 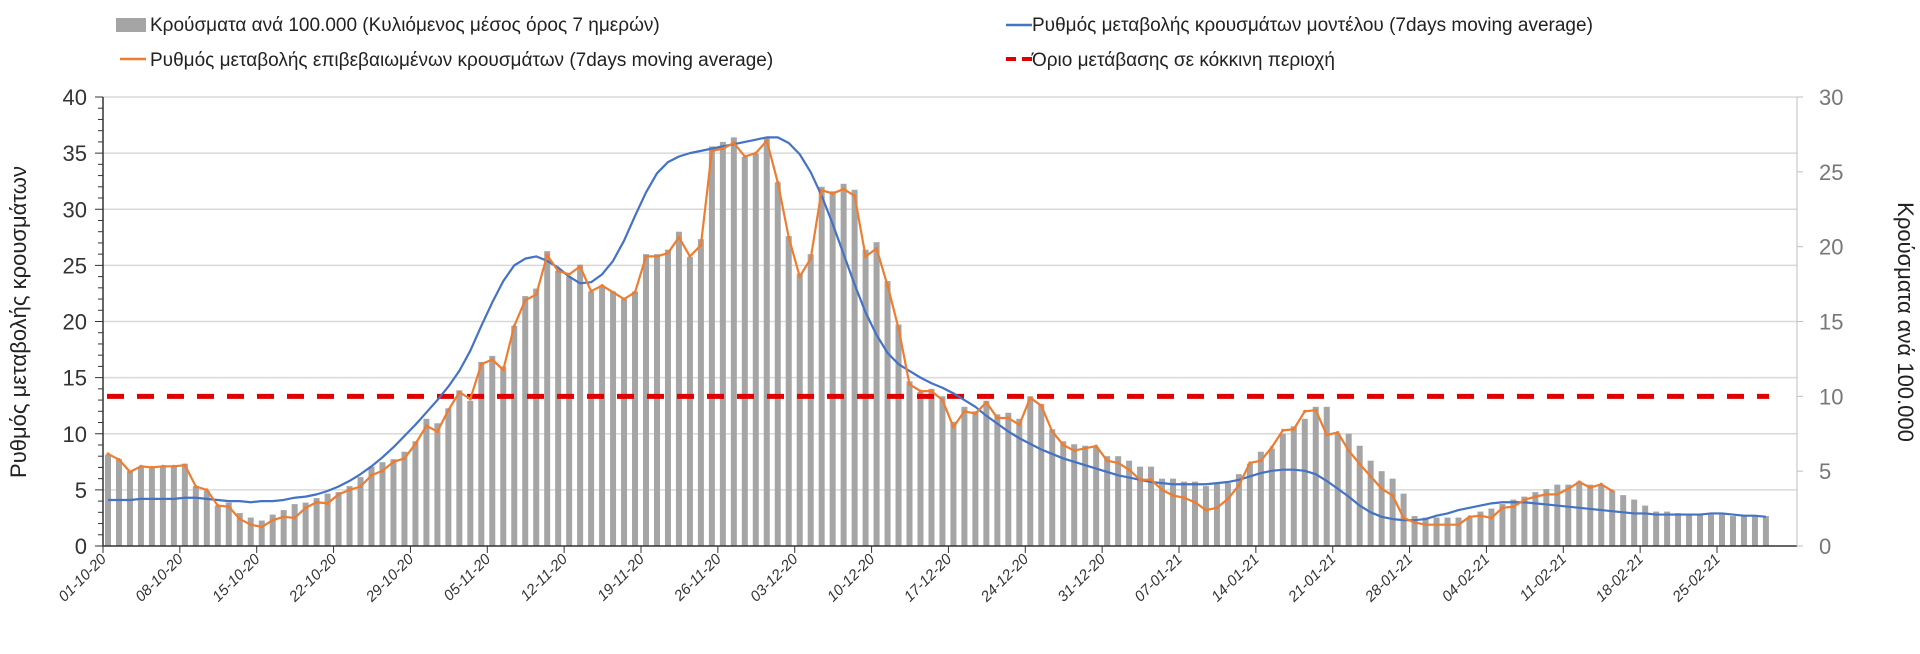 What do you see at coordinates (75, 322) in the screenshot?
I see `y-left-tick-label: 20` at bounding box center [75, 322].